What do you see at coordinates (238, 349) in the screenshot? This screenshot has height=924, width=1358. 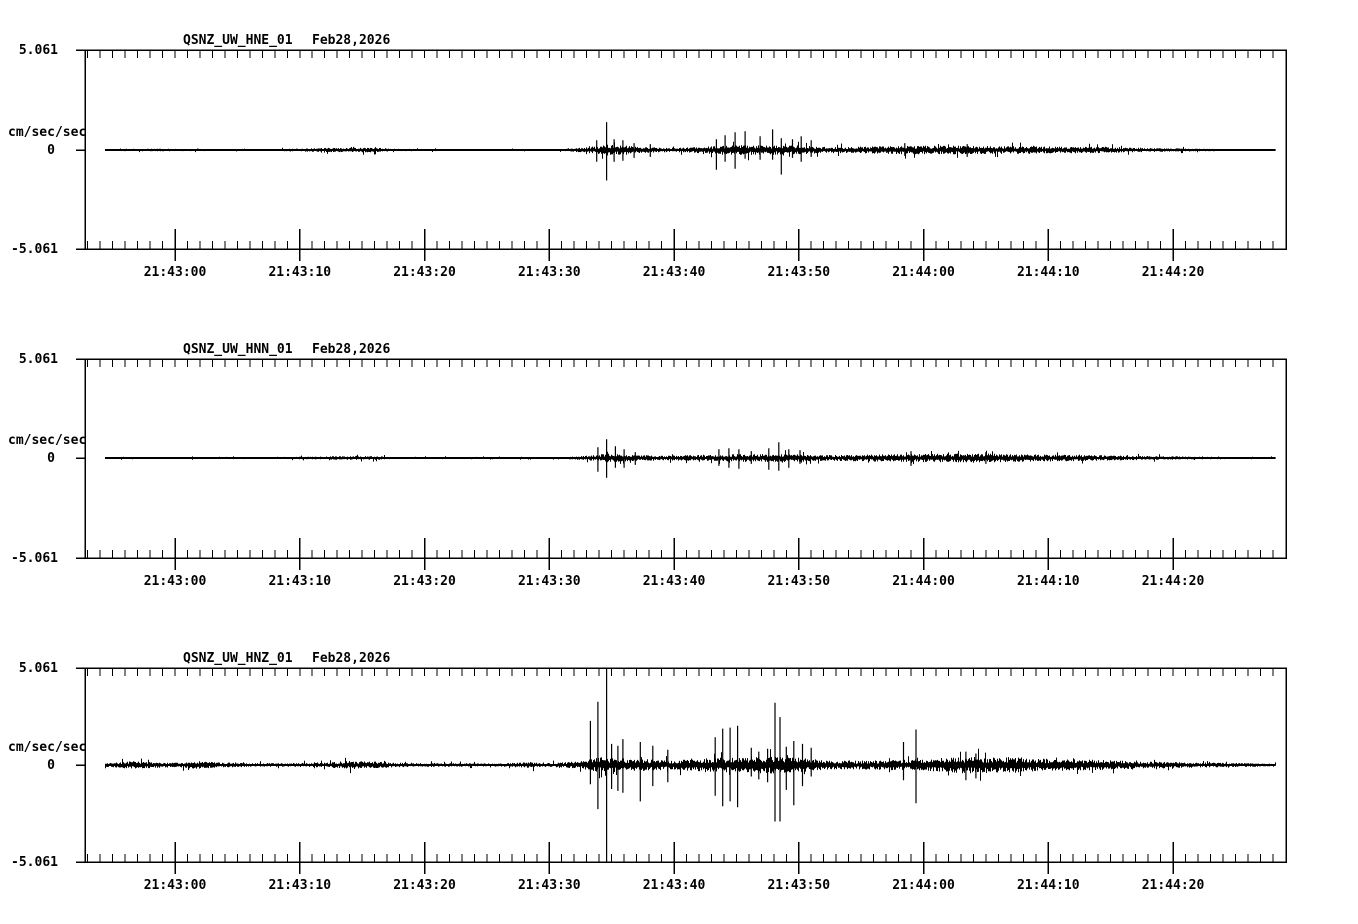 I see `panel-title-station: QSNZ_UW_HNN_01` at bounding box center [238, 349].